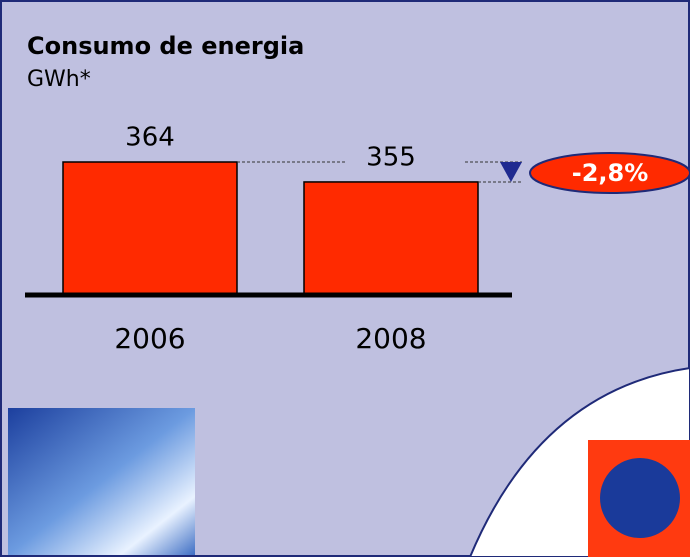  I want to click on change-badge, so click(609, 173).